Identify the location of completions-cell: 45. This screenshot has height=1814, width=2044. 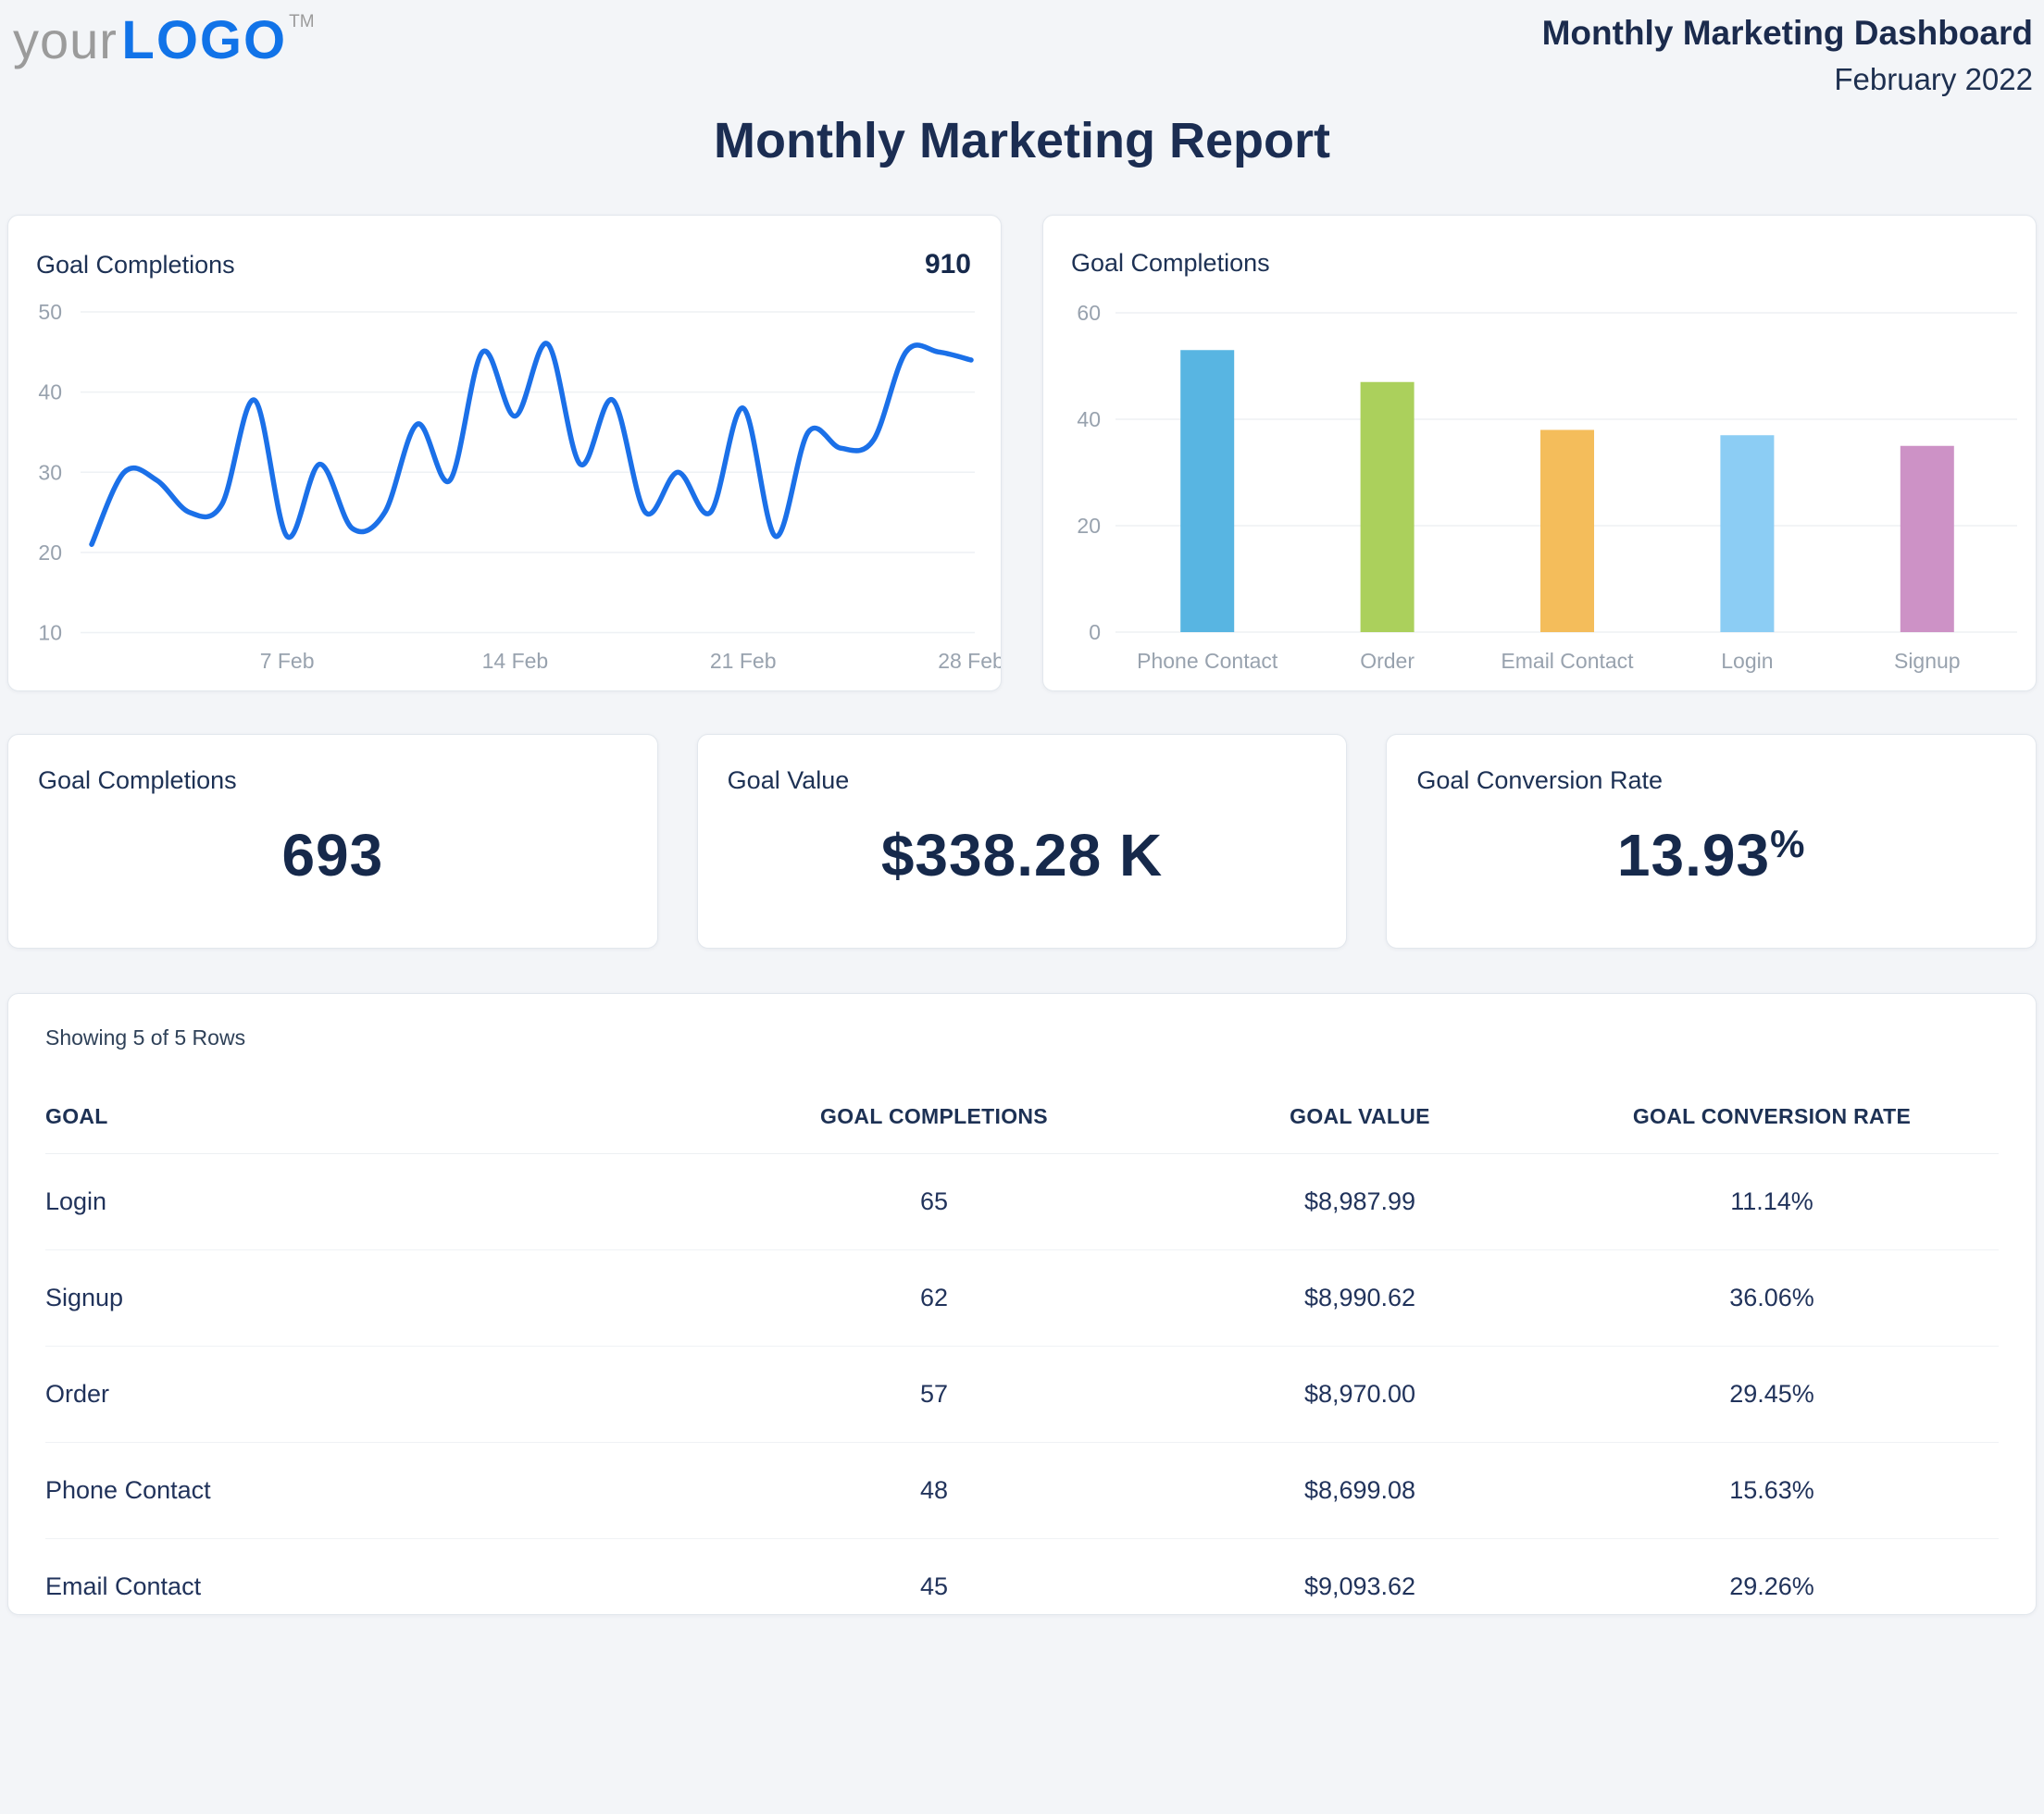
(934, 1586).